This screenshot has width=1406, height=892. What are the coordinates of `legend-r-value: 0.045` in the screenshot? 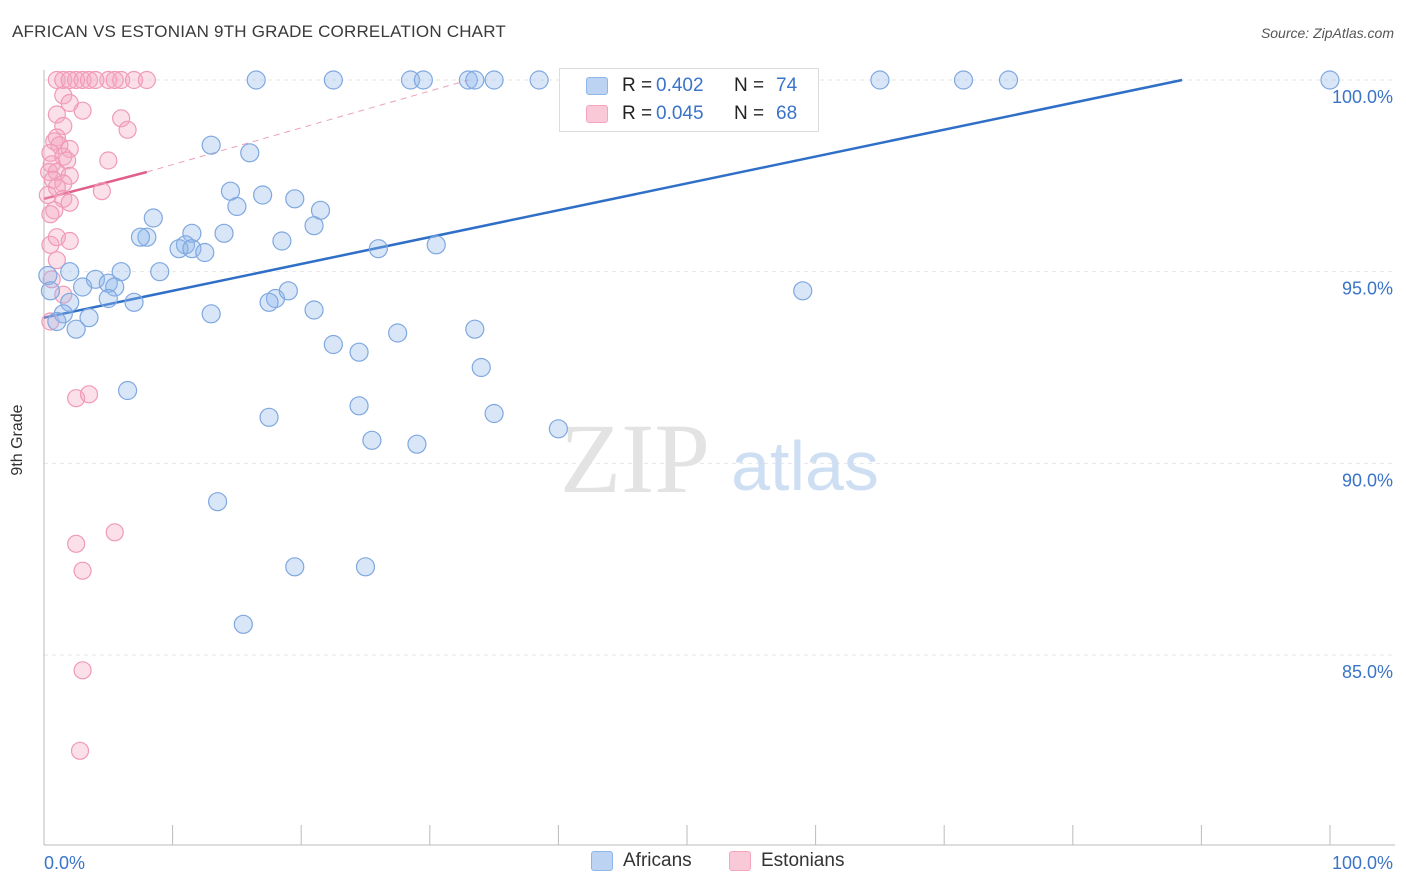 It's located at (680, 113).